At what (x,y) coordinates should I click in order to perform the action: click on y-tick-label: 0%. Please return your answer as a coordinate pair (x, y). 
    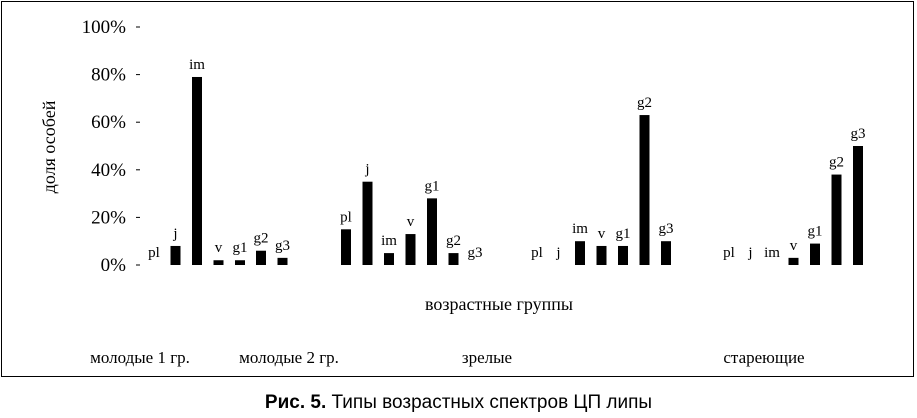
    Looking at the image, I should click on (114, 265).